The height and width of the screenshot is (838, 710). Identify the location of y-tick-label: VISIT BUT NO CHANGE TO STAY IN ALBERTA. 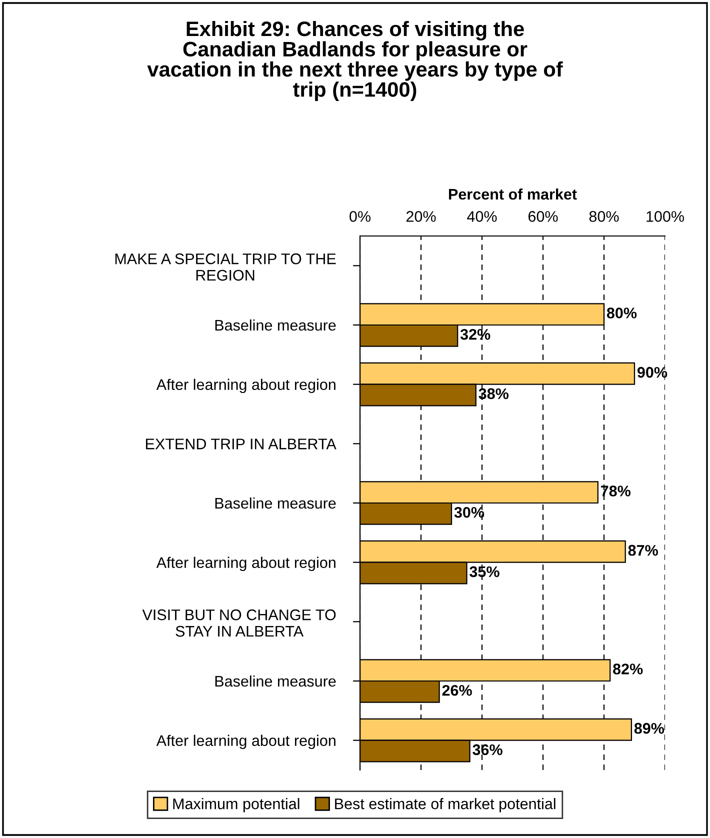
(239, 623).